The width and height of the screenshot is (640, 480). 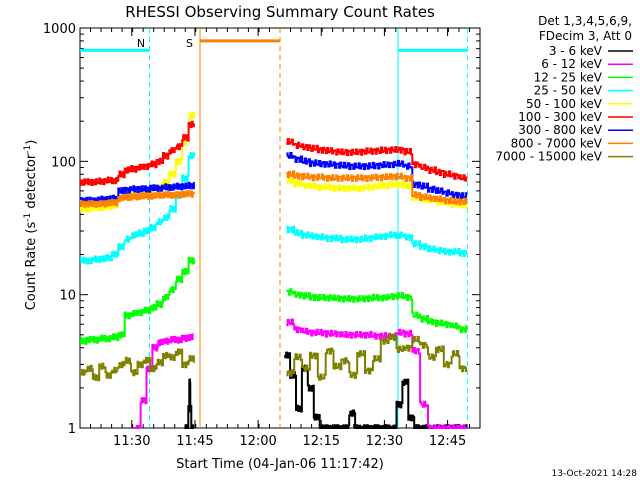 I want to click on legend-entry-label: 50 - 100 keV, so click(x=564, y=104).